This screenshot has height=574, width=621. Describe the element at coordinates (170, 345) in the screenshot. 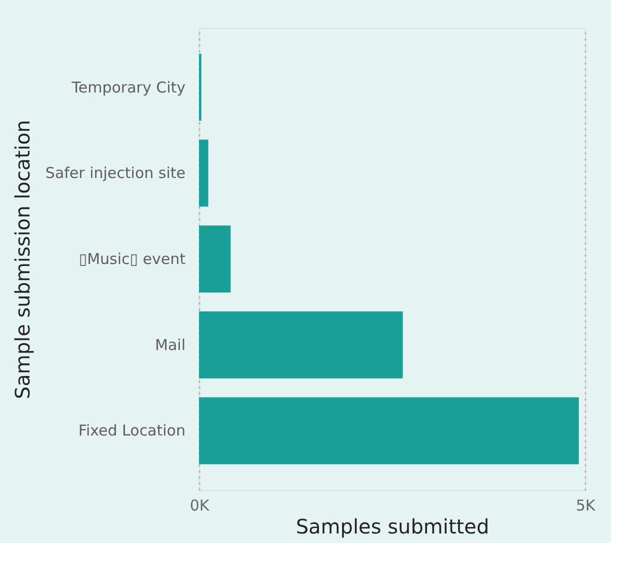

I see `y-tick-label: Mail` at that location.